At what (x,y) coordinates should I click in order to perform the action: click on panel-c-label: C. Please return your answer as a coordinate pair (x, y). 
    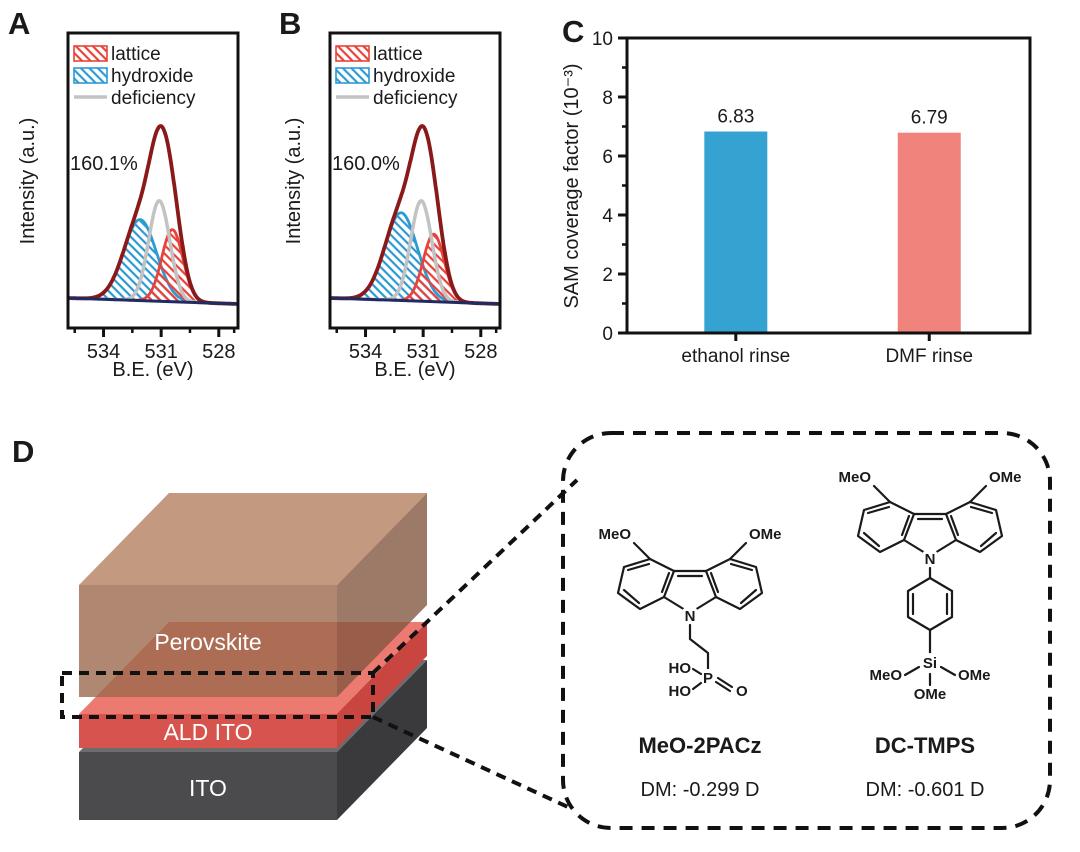
    Looking at the image, I should click on (573, 31).